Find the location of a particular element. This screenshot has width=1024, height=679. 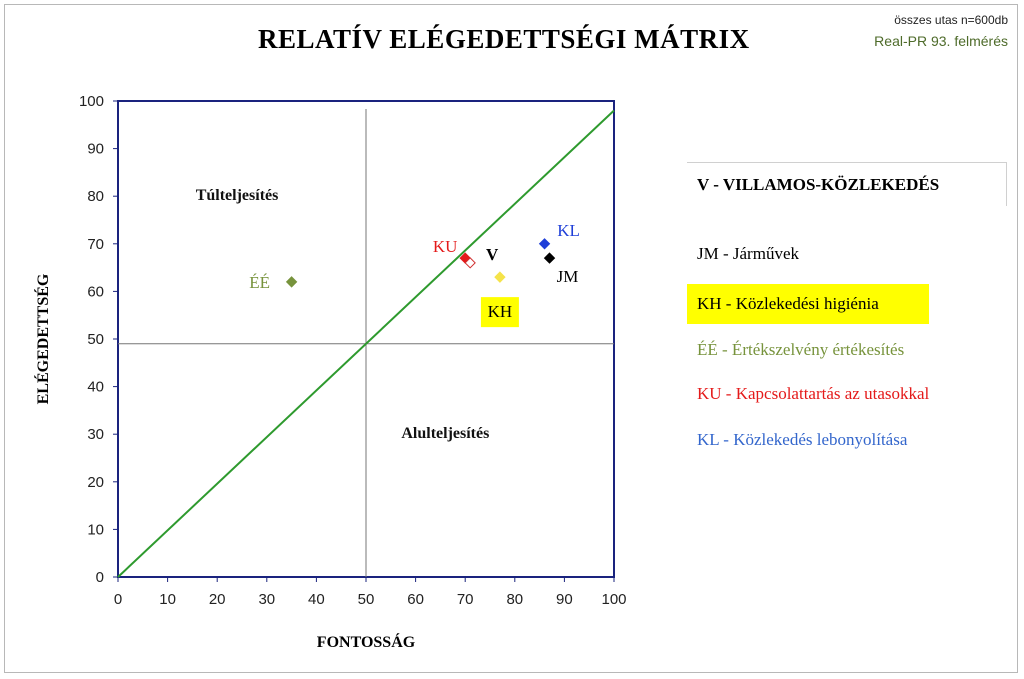

x-tick-label: 70 is located at coordinates (465, 599).